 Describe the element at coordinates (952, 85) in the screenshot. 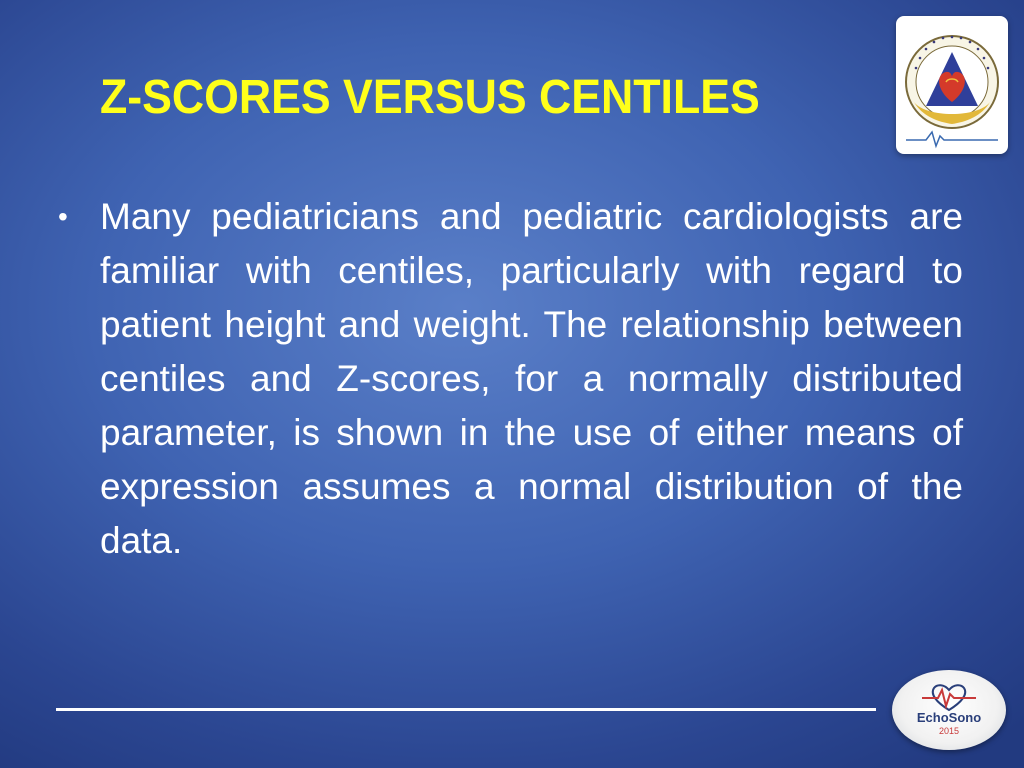

I see `association-emblem-icon` at that location.